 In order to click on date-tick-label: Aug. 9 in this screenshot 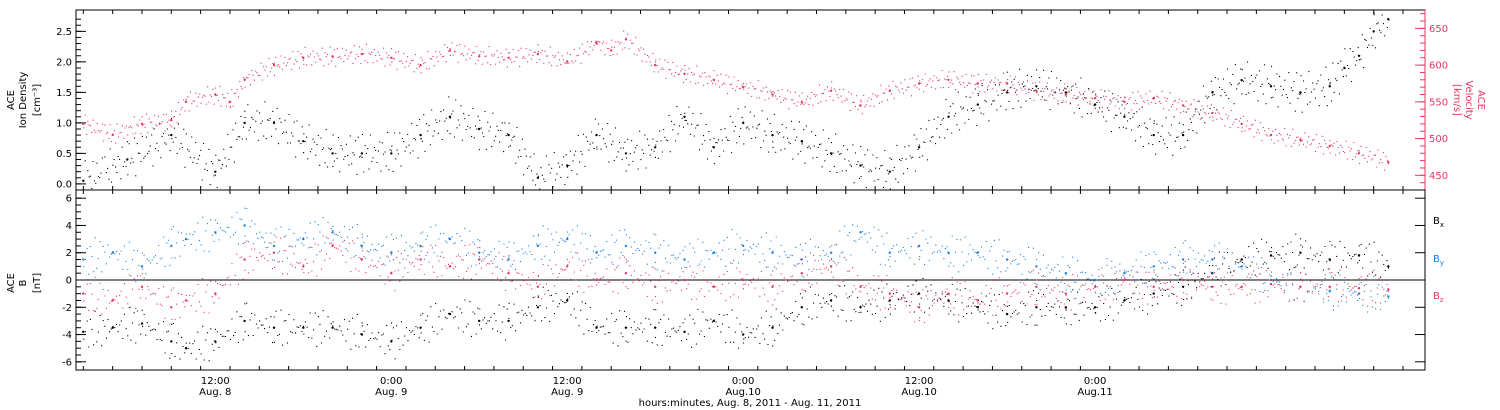, I will do `click(391, 392)`.